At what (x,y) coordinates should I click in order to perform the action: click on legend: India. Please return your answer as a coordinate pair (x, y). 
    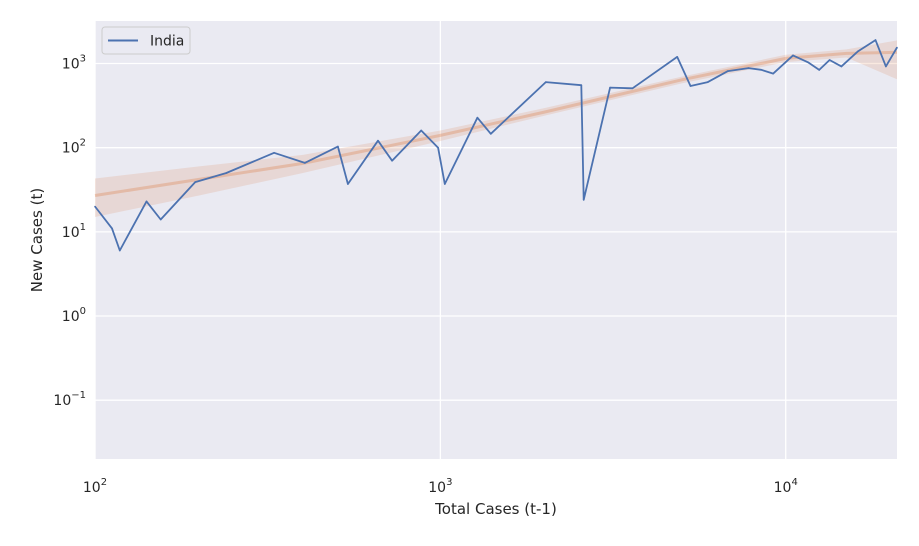
    Looking at the image, I should click on (146, 40).